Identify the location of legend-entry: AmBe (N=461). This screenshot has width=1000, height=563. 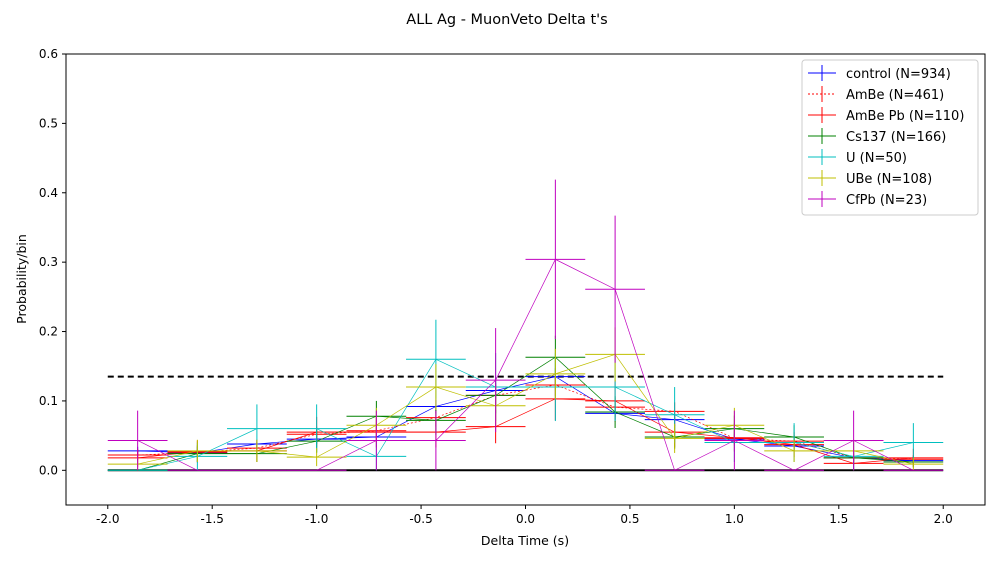
(876, 94).